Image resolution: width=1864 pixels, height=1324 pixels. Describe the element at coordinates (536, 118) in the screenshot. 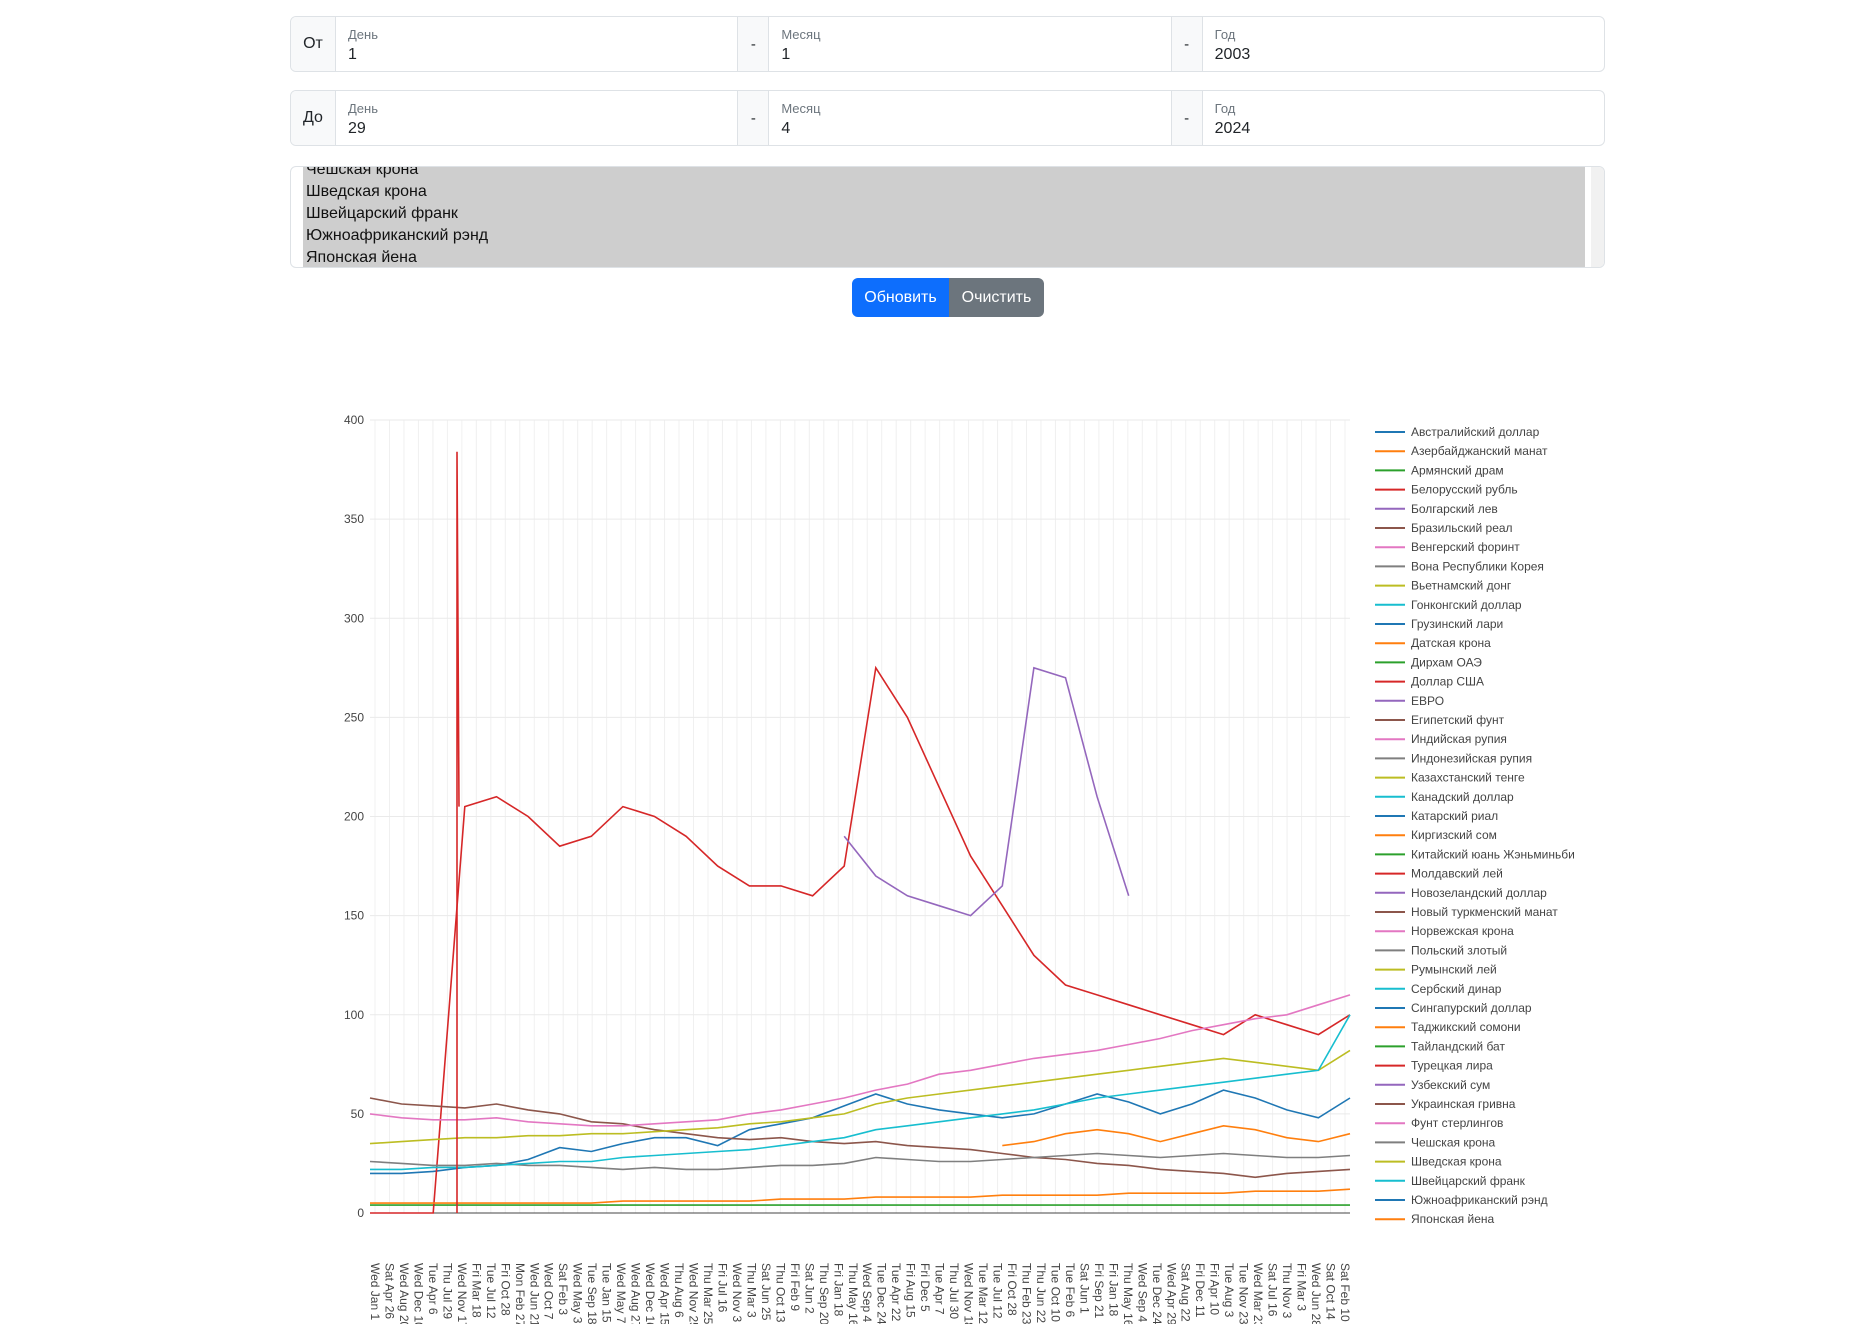

I see `to-day-field: День 29` at that location.